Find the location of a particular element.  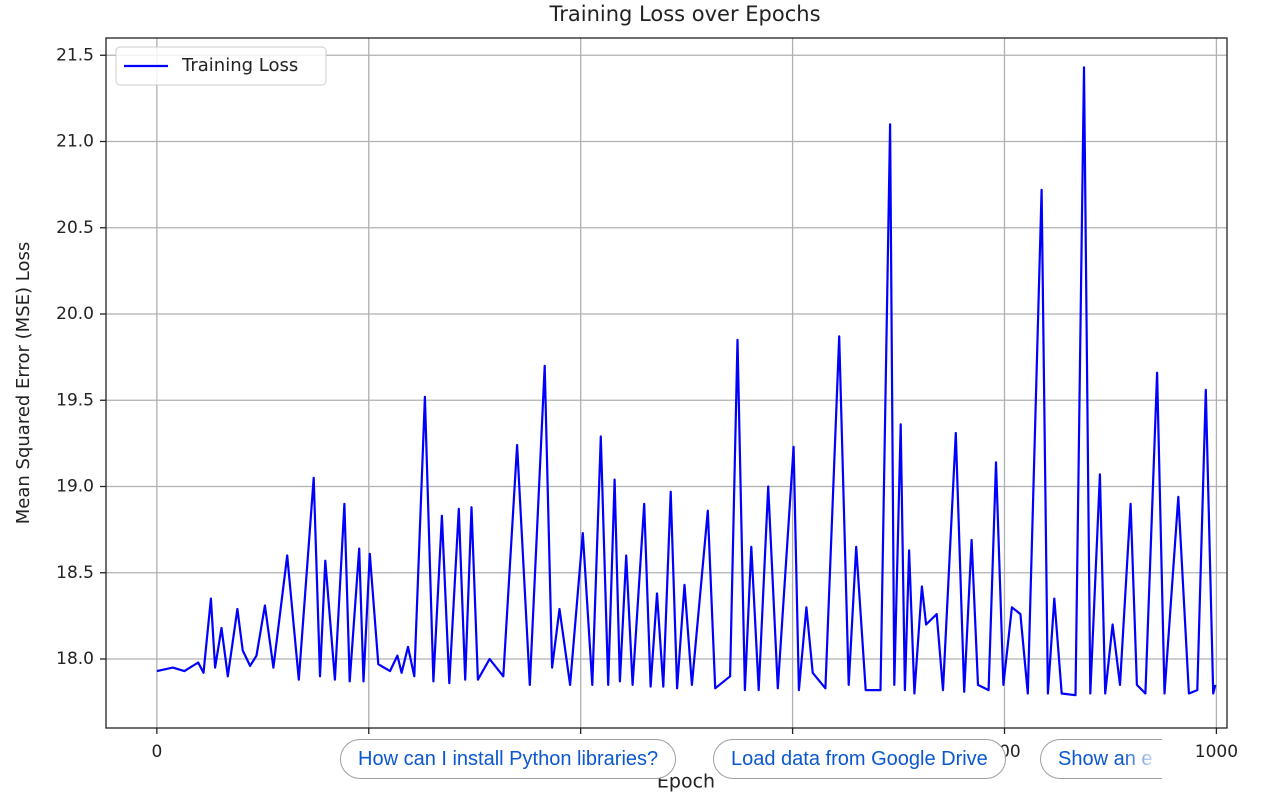

y-tick-label: 20.5 is located at coordinates (75, 228).